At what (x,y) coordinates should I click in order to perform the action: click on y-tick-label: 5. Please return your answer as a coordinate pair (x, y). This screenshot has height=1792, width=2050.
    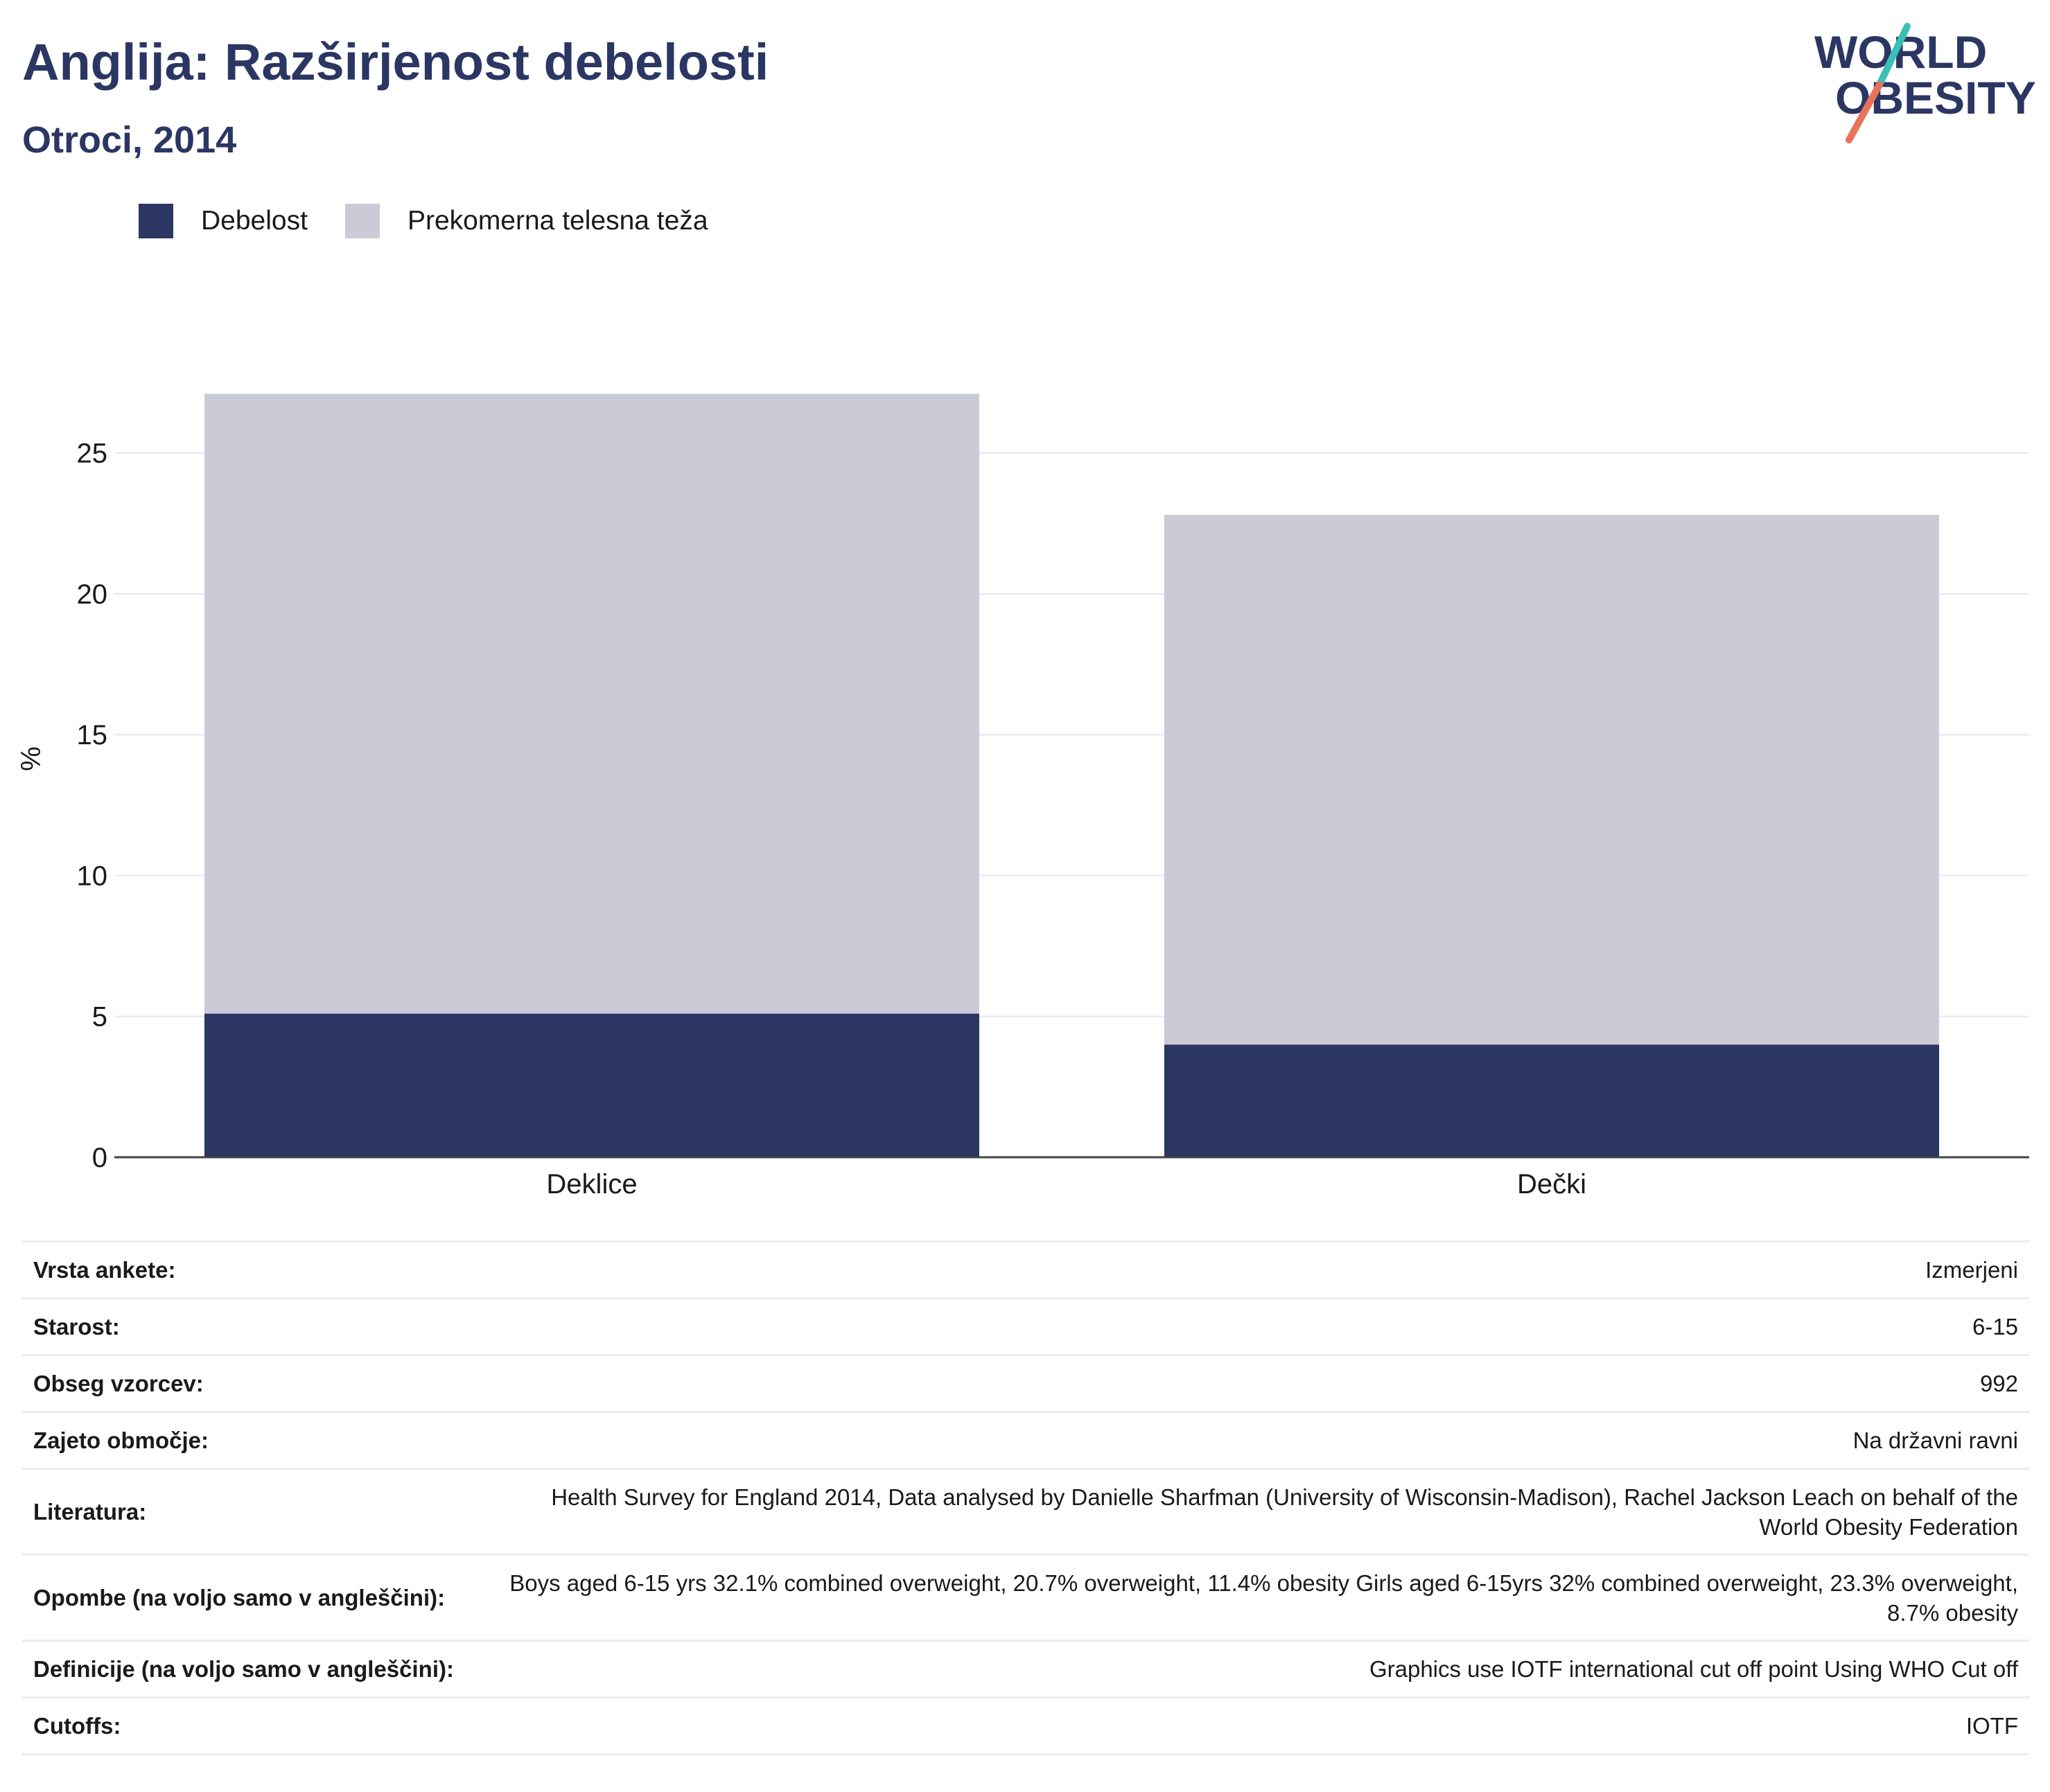
    Looking at the image, I should click on (99, 1017).